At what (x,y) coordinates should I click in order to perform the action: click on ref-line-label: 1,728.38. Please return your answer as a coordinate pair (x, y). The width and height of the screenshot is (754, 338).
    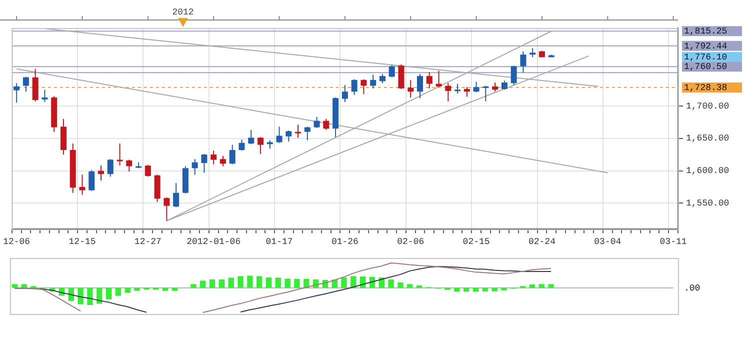
    Looking at the image, I should click on (706, 87).